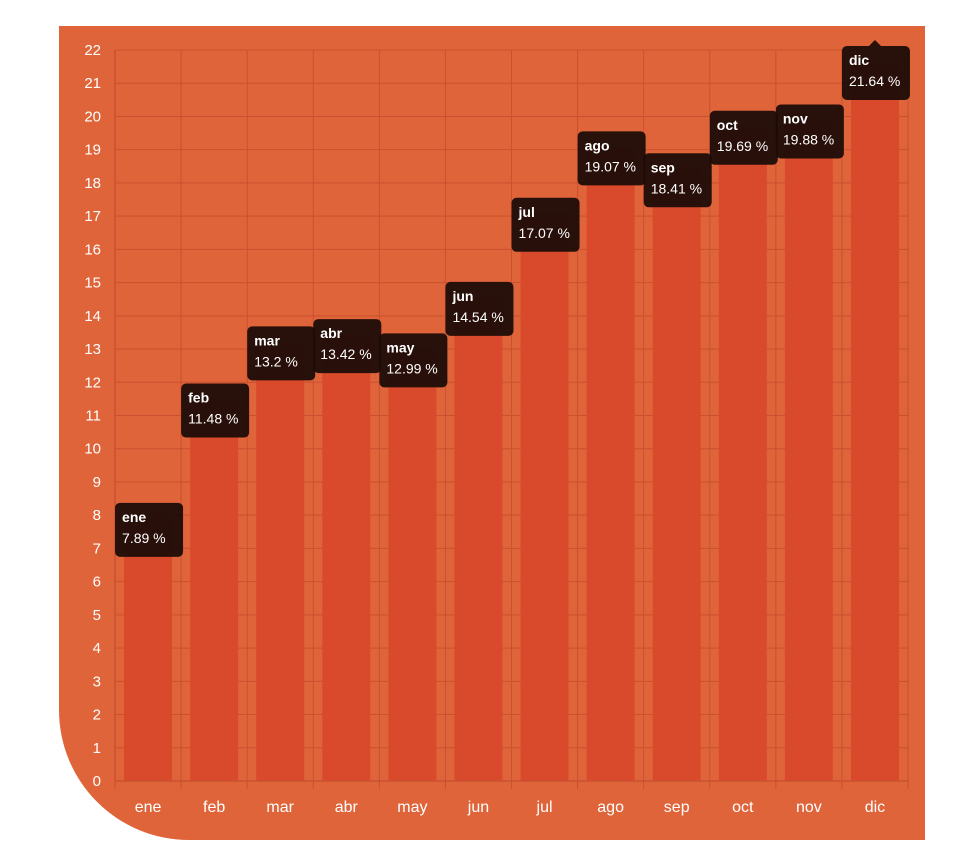  I want to click on tooltip-dic: dic 21.64 %, so click(875, 69).